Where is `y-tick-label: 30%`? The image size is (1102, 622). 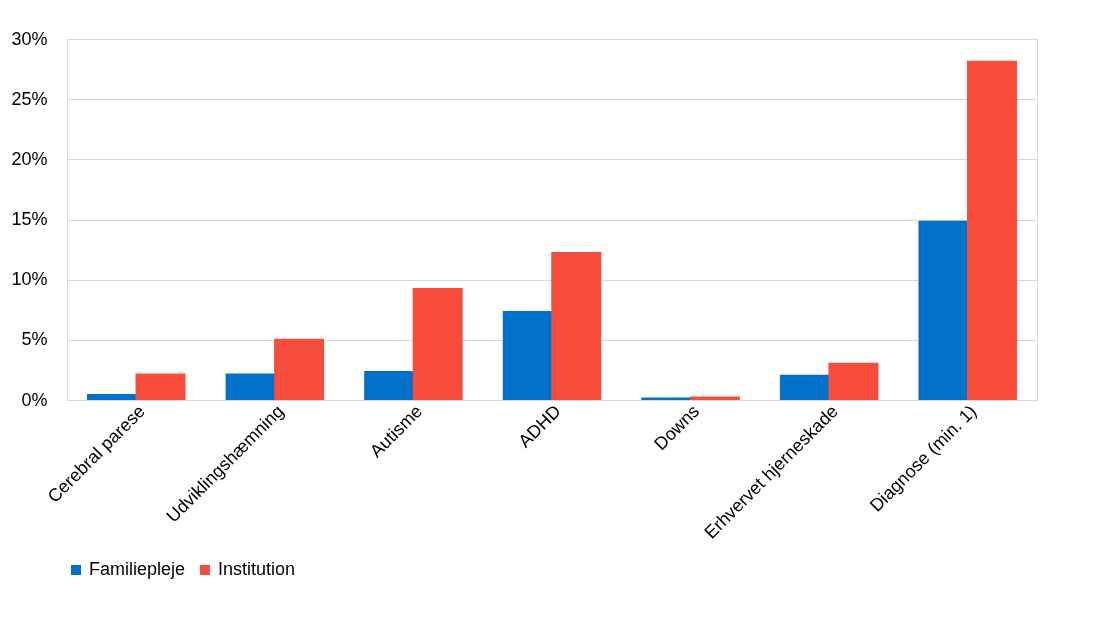
y-tick-label: 30% is located at coordinates (29, 38).